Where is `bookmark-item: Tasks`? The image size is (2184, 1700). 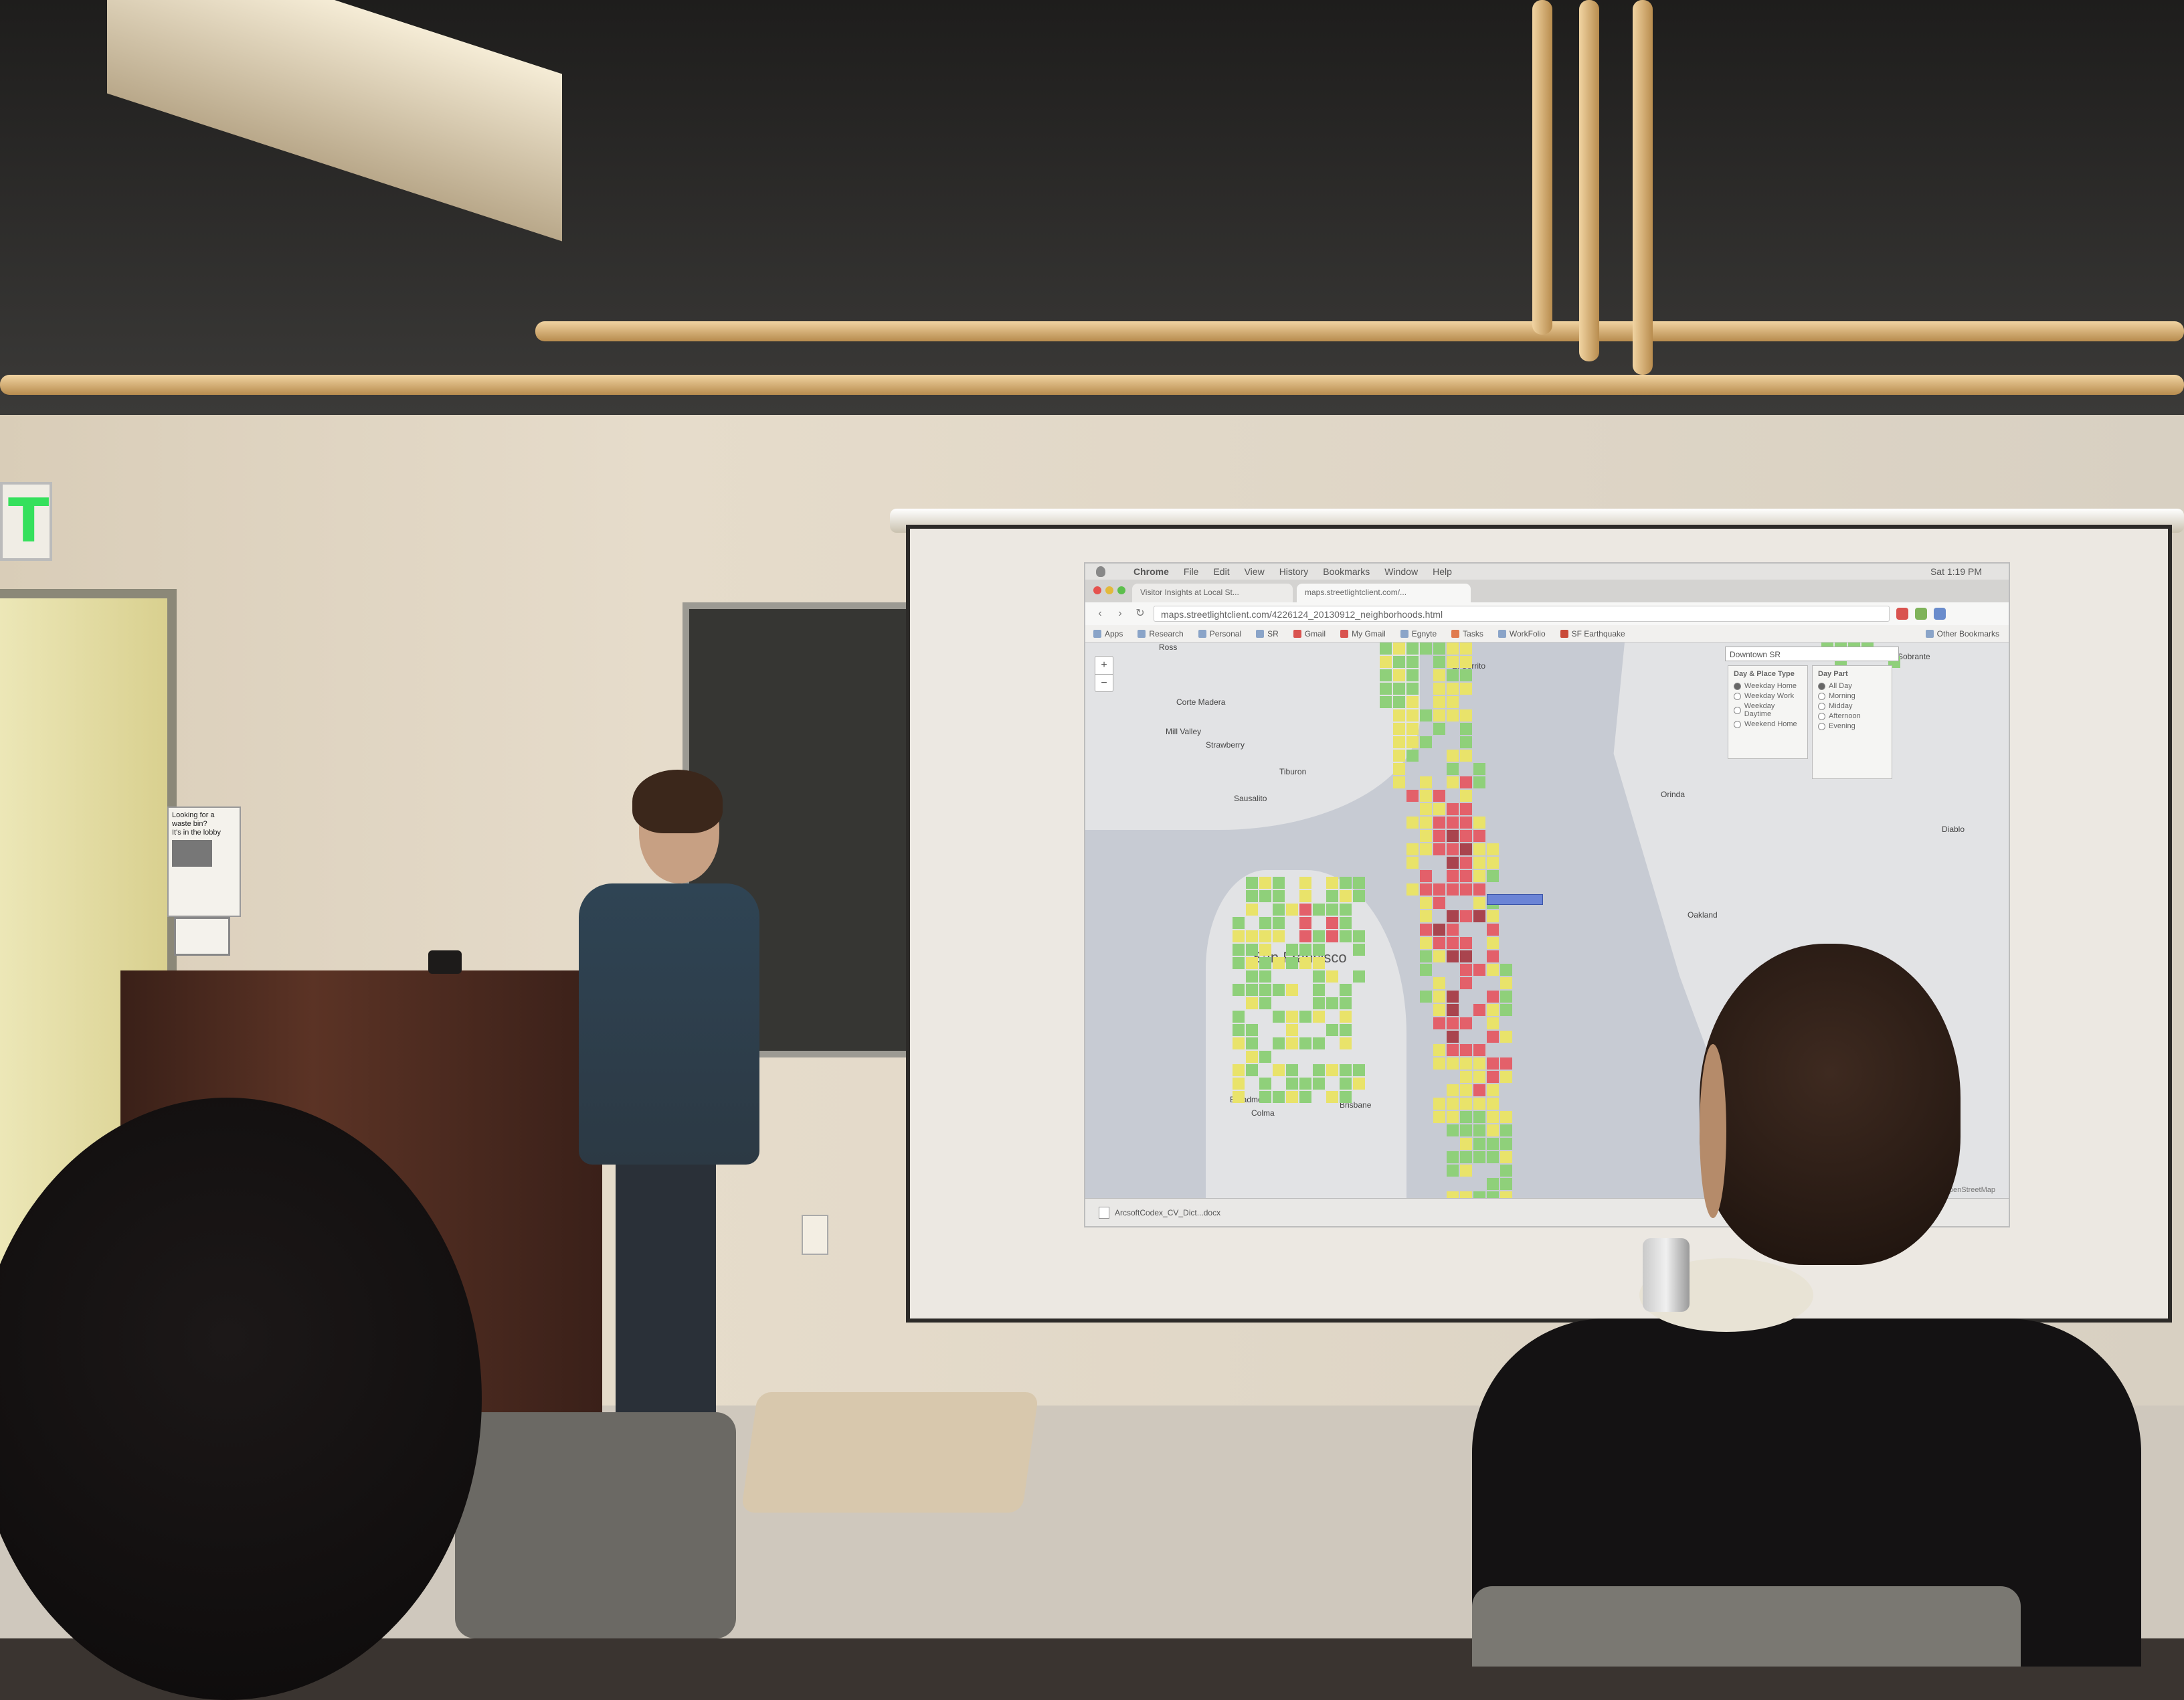
bookmark-item: Tasks is located at coordinates (1467, 634).